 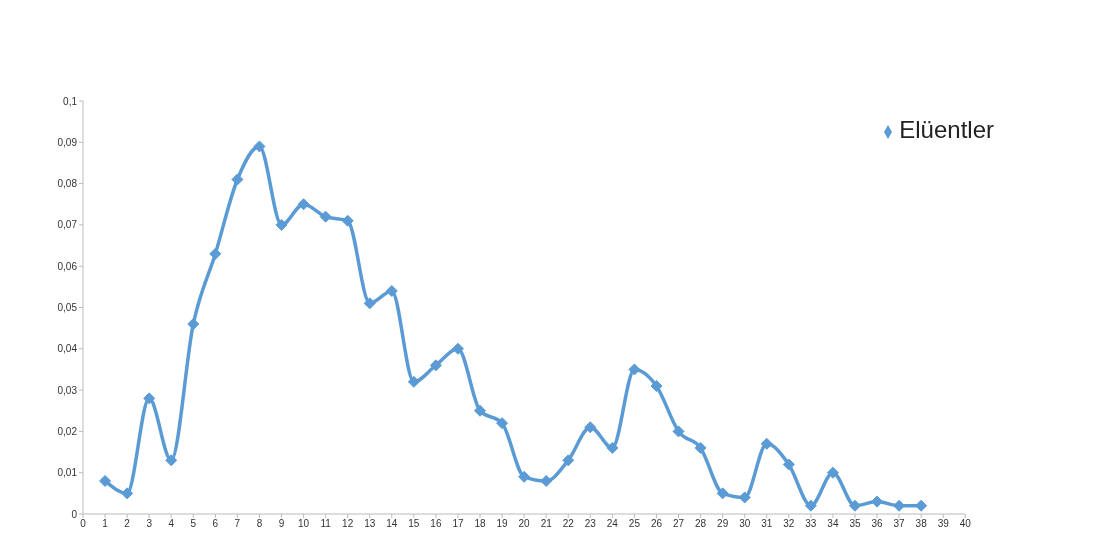 What do you see at coordinates (678, 524) in the screenshot?
I see `x-tick-label: 27` at bounding box center [678, 524].